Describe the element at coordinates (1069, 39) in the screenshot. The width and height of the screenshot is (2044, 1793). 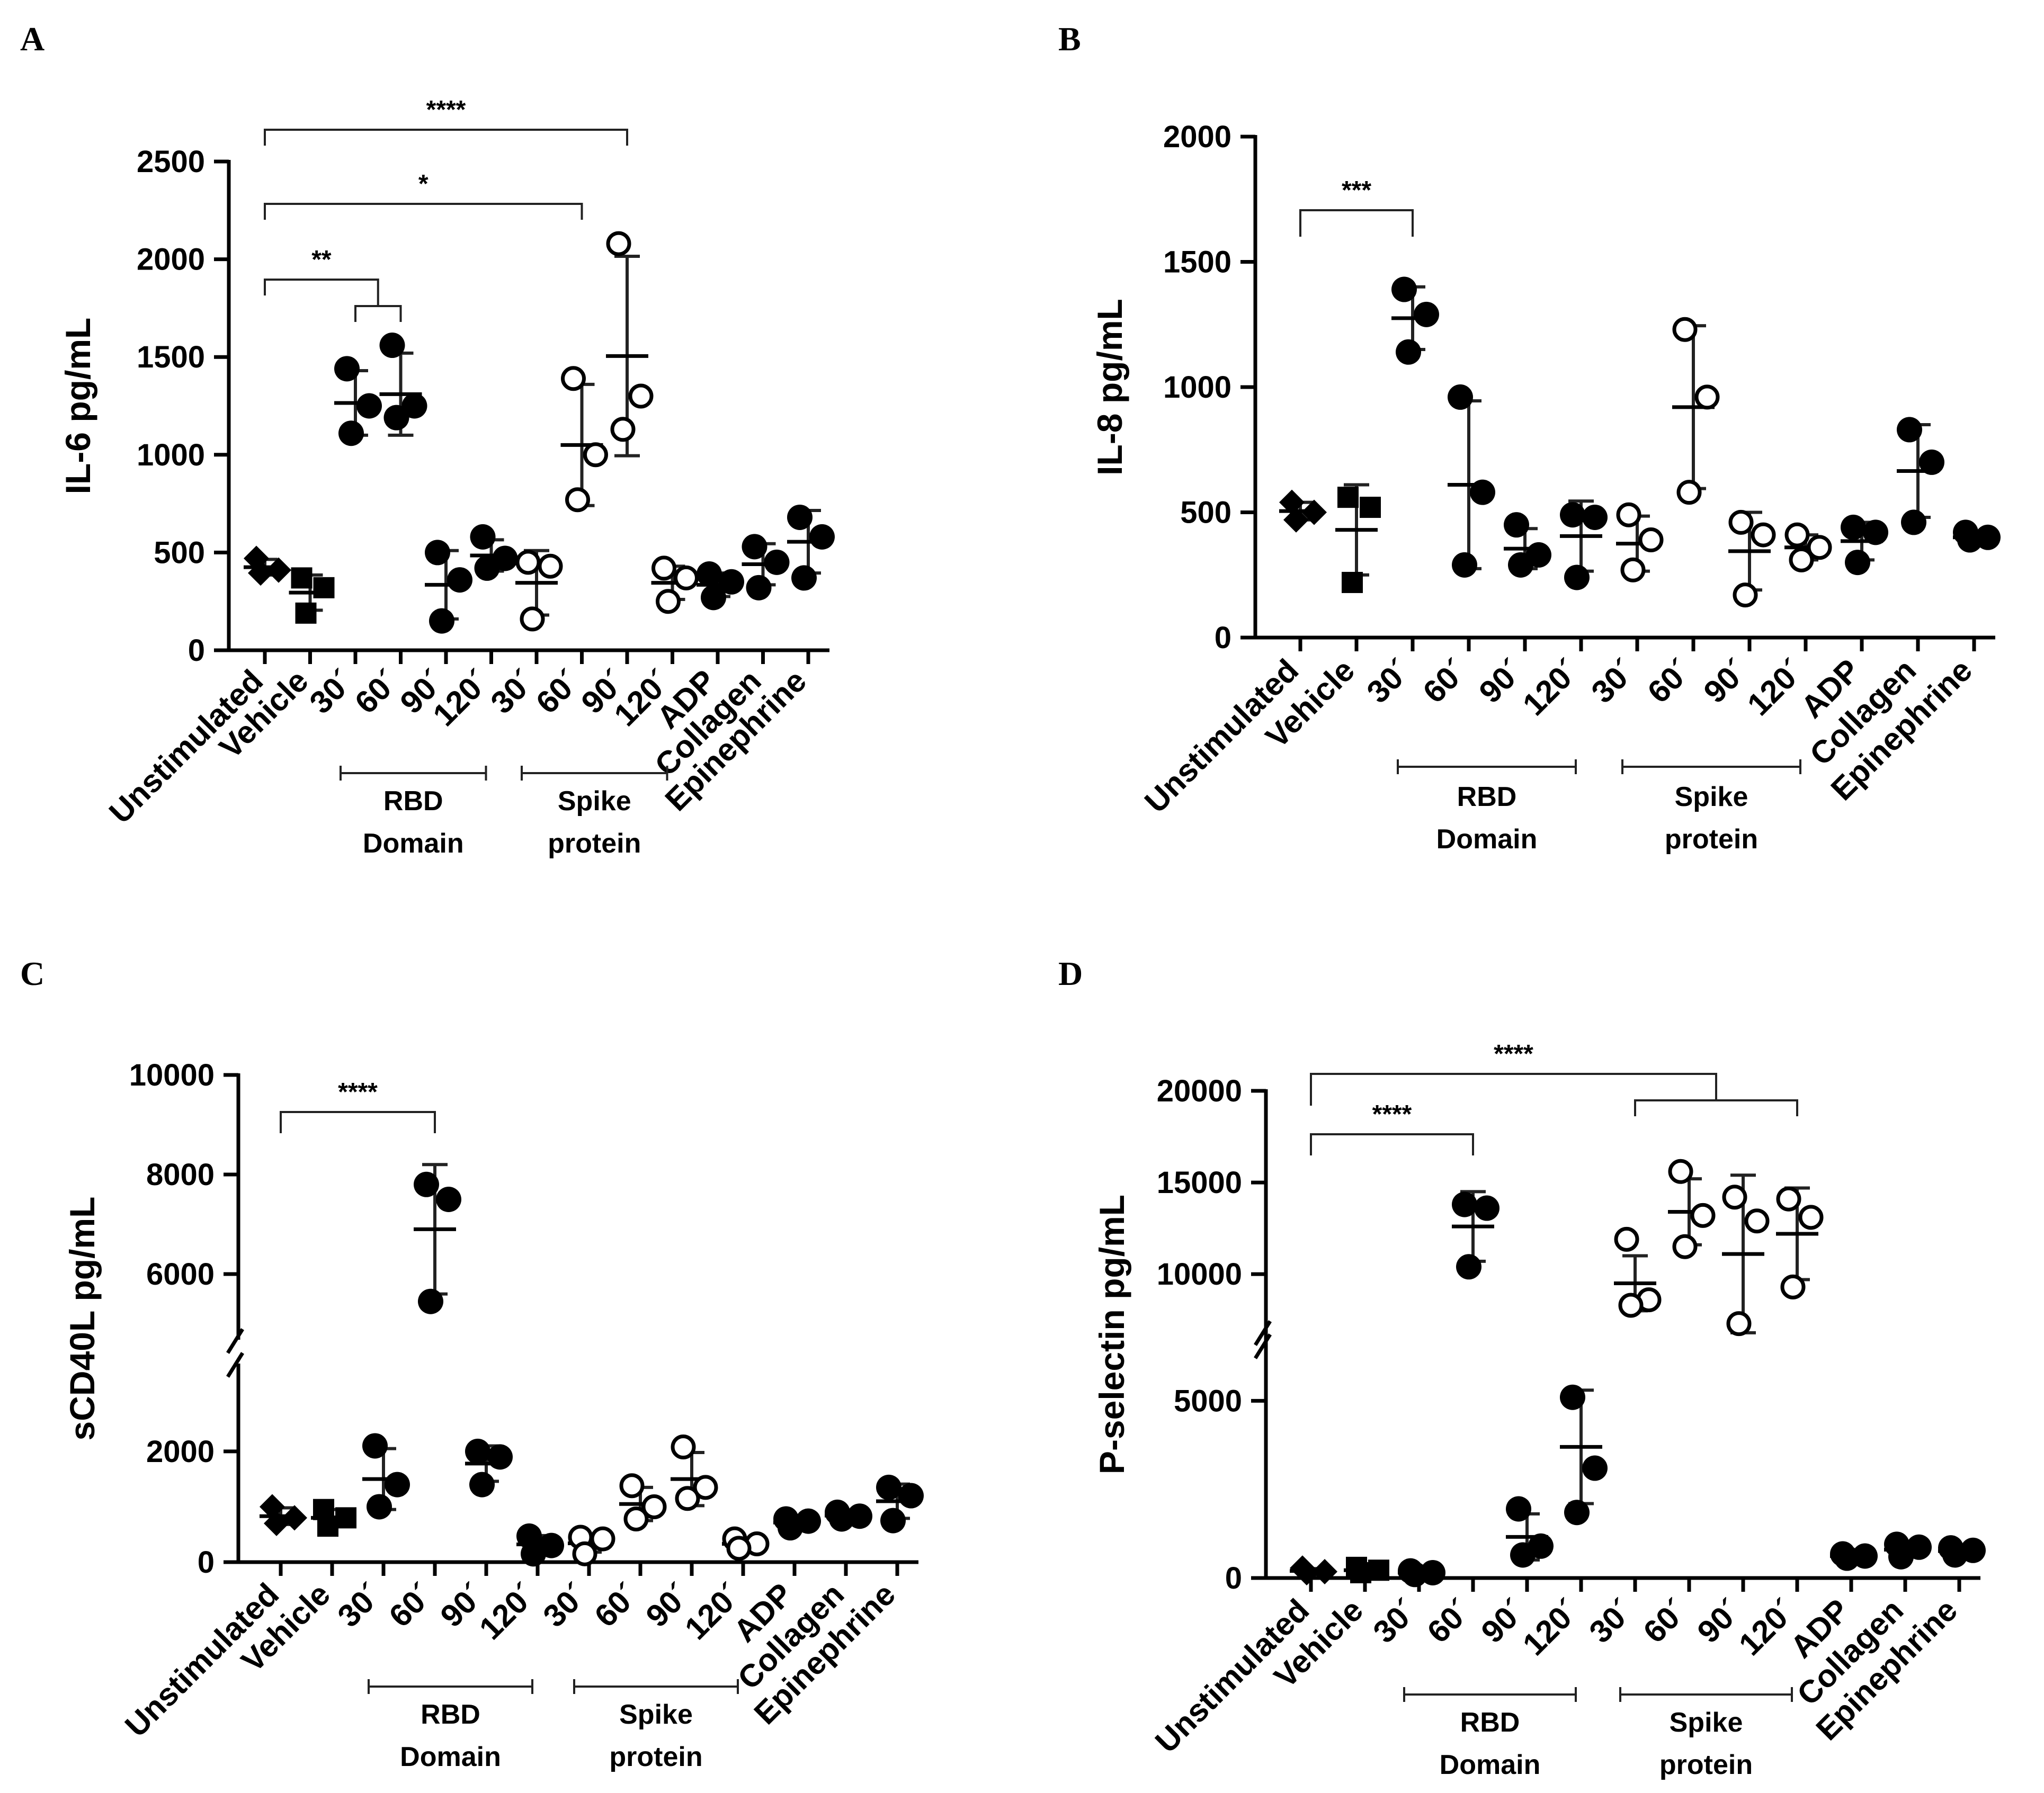
I see `panel-letter: B` at that location.